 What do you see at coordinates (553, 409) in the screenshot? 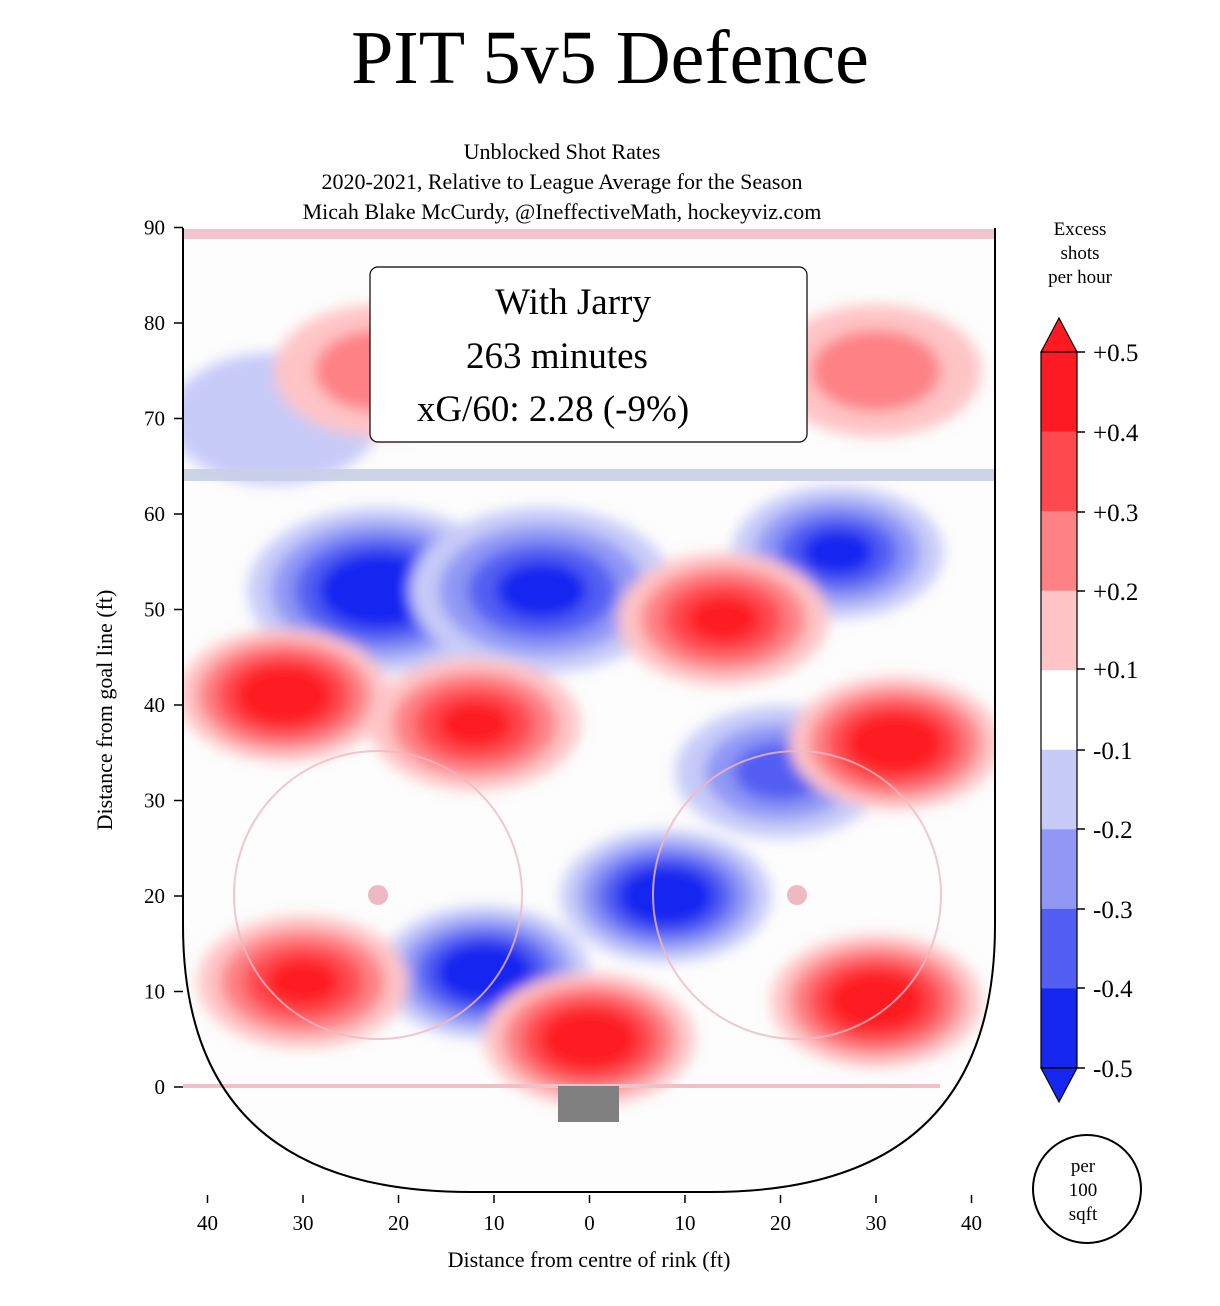
I see `info-line-3: xG/60: 2.28 (-9%)` at bounding box center [553, 409].